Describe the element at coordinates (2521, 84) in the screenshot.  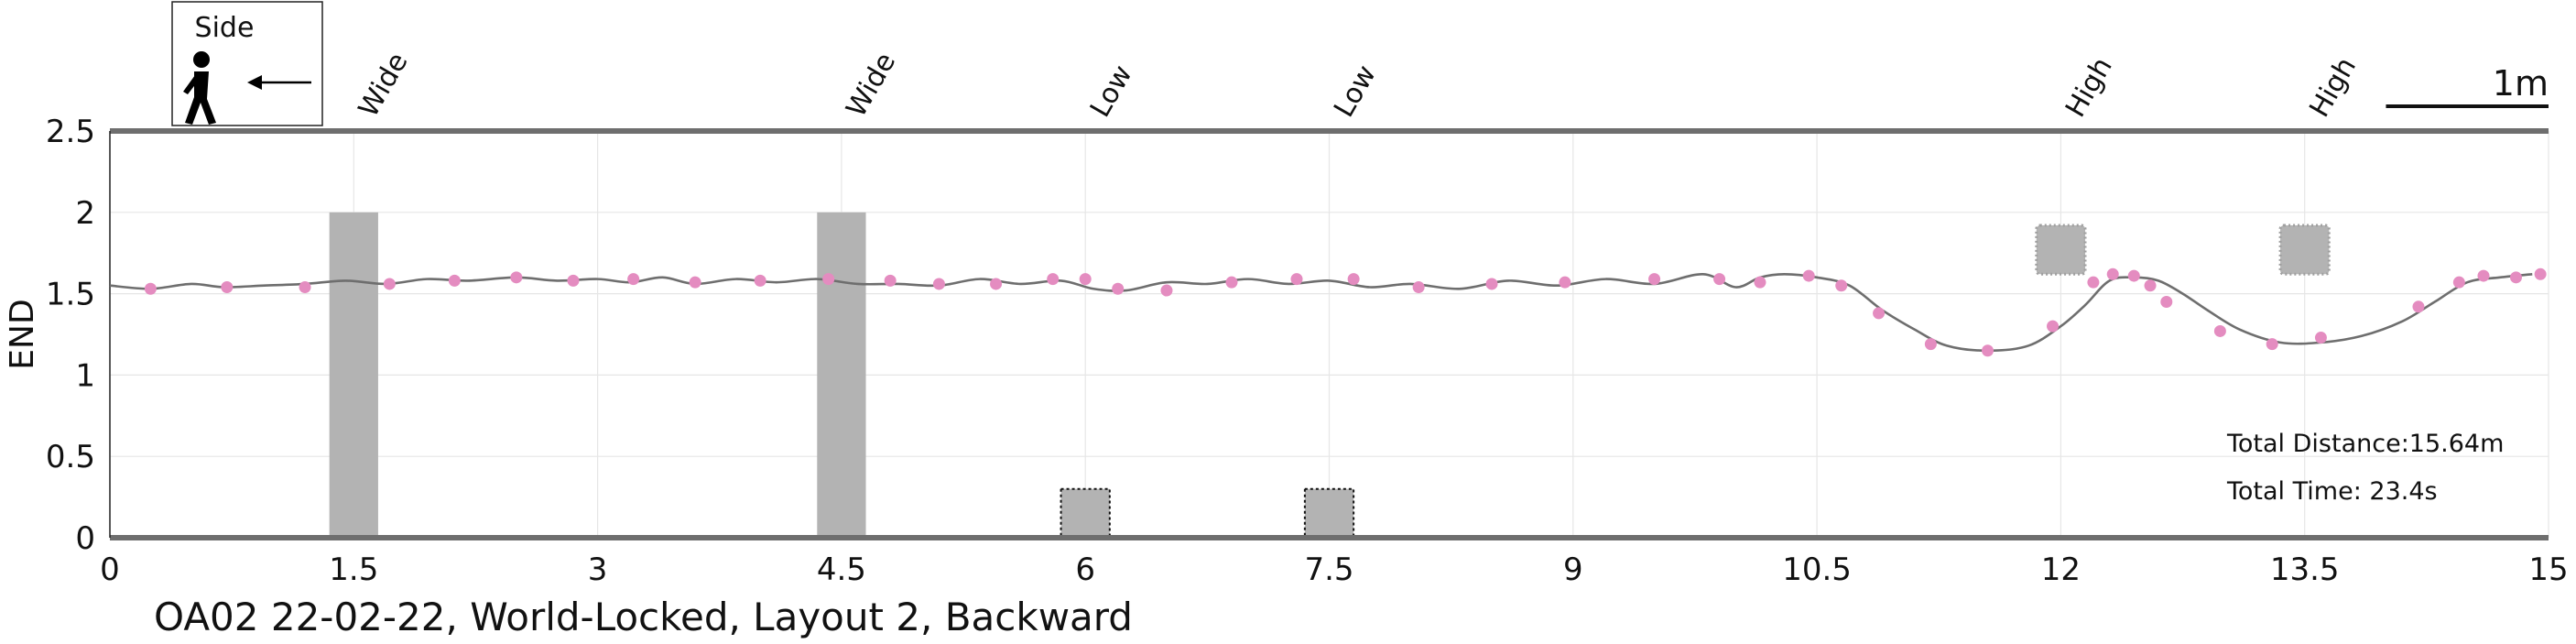
I see `scale-bar-label: 1m` at that location.